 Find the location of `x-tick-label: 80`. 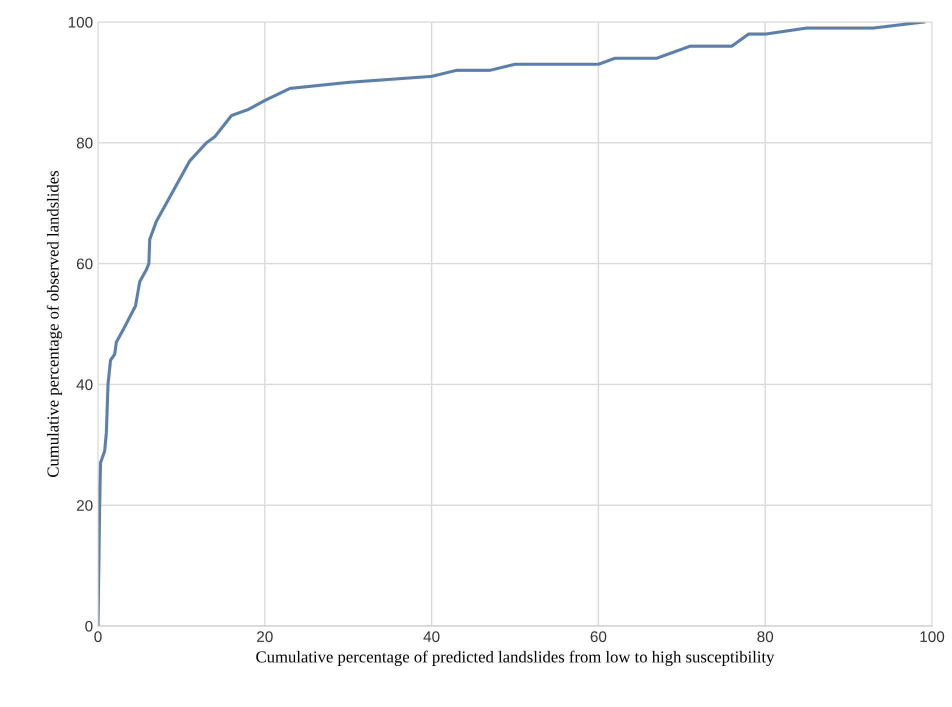

x-tick-label: 80 is located at coordinates (765, 636).